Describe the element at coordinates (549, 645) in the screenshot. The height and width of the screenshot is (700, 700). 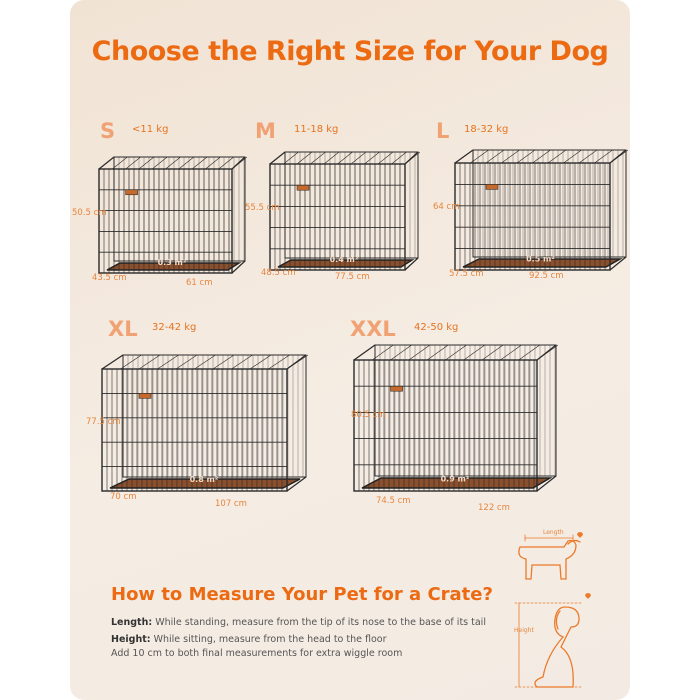
I see `sitting-dog-icon` at that location.